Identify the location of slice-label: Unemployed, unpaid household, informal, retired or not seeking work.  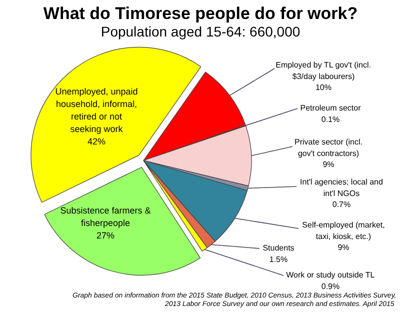
(96, 110).